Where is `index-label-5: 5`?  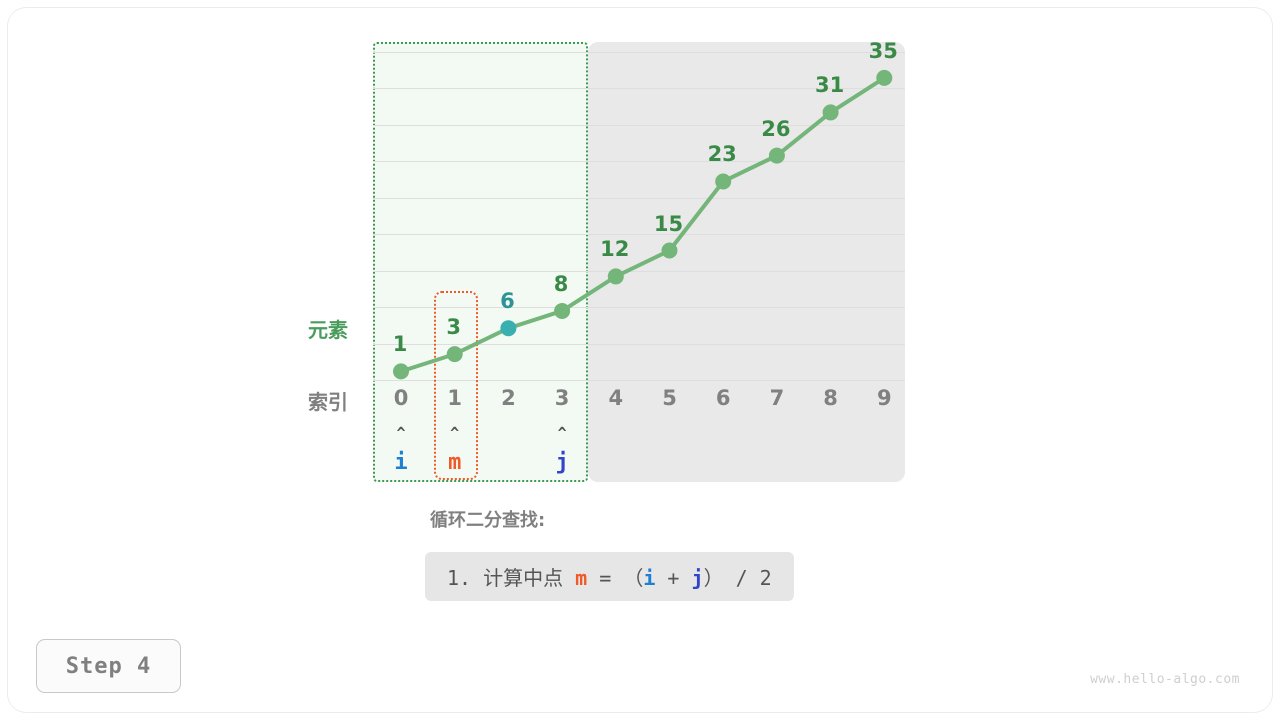
index-label-5: 5 is located at coordinates (669, 398).